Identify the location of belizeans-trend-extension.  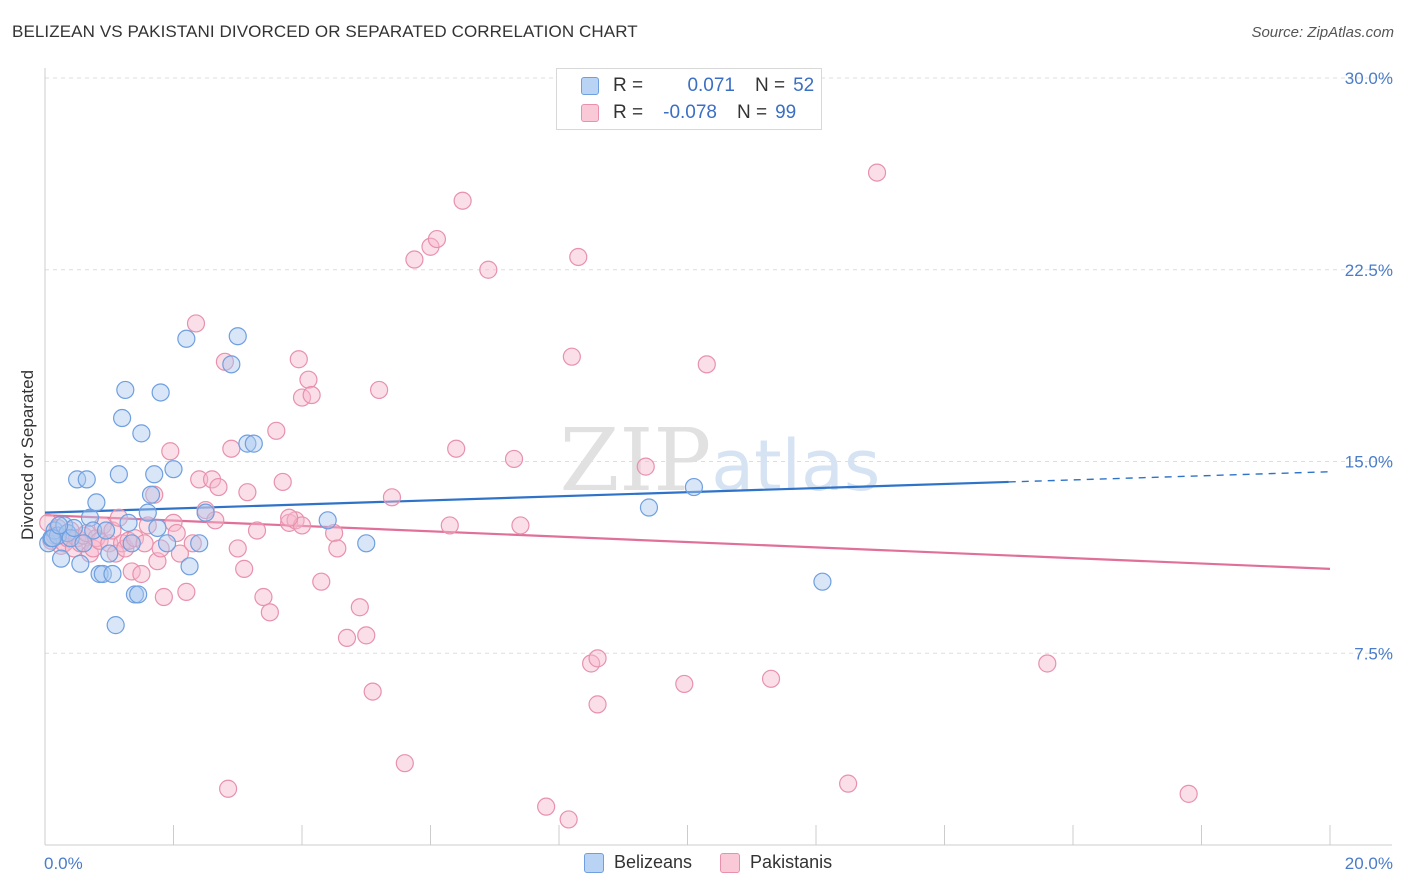
(1169, 477).